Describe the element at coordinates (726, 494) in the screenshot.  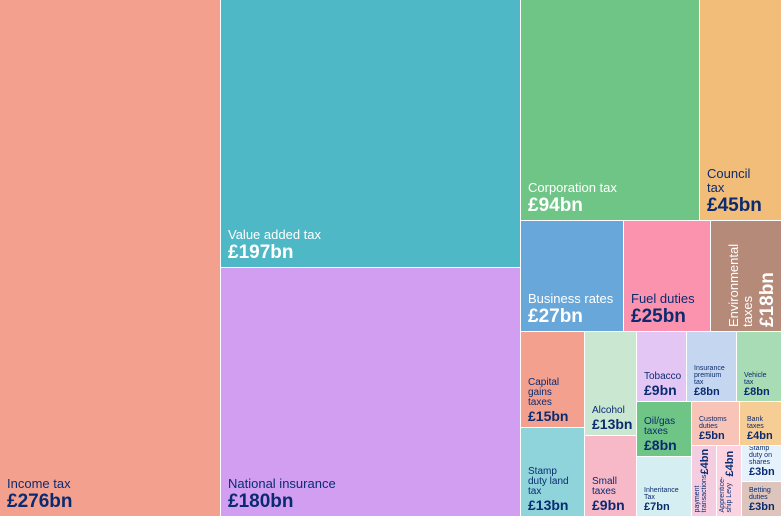
I see `treemap-category-name: Apprentice- ship Levy` at that location.